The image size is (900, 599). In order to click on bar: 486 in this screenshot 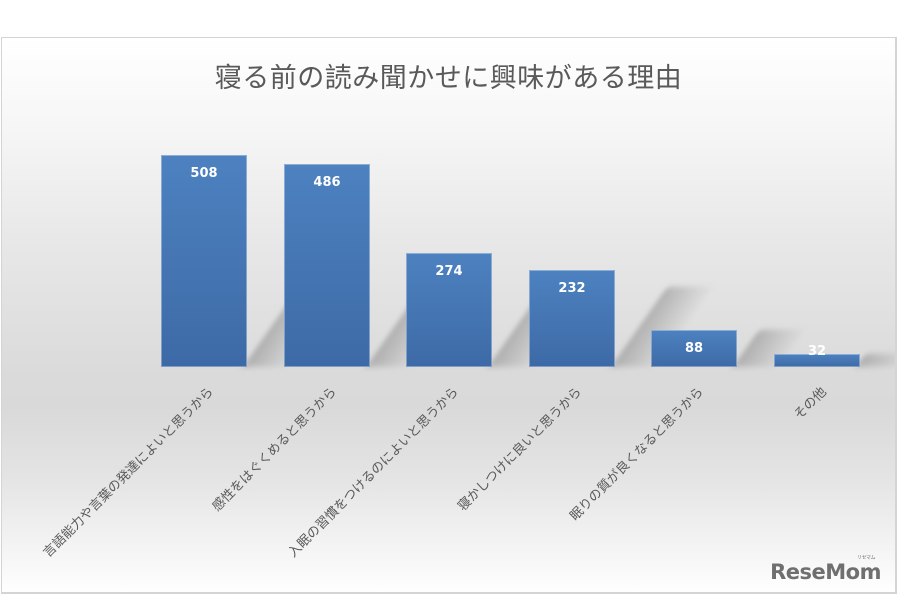, I will do `click(327, 265)`.